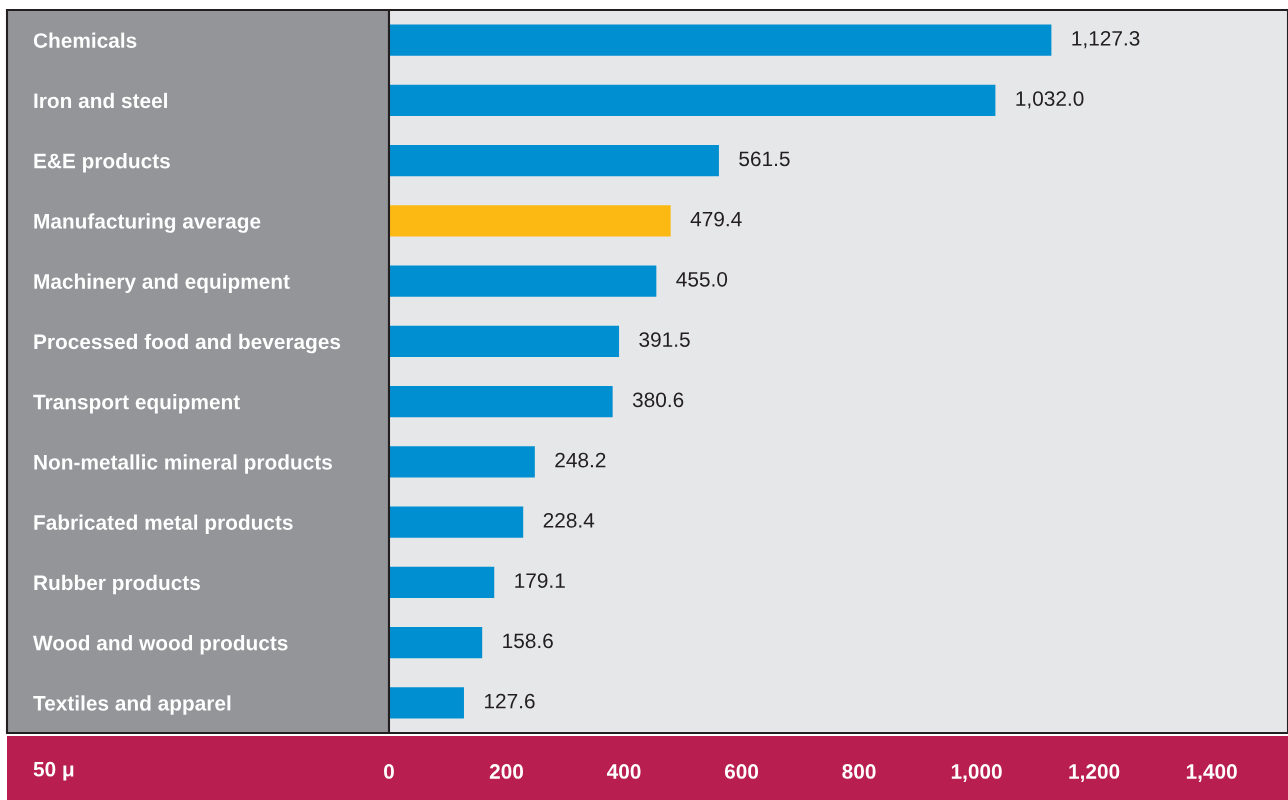  Describe the element at coordinates (136, 404) in the screenshot. I see `y-tick-label: Transport equipment` at that location.